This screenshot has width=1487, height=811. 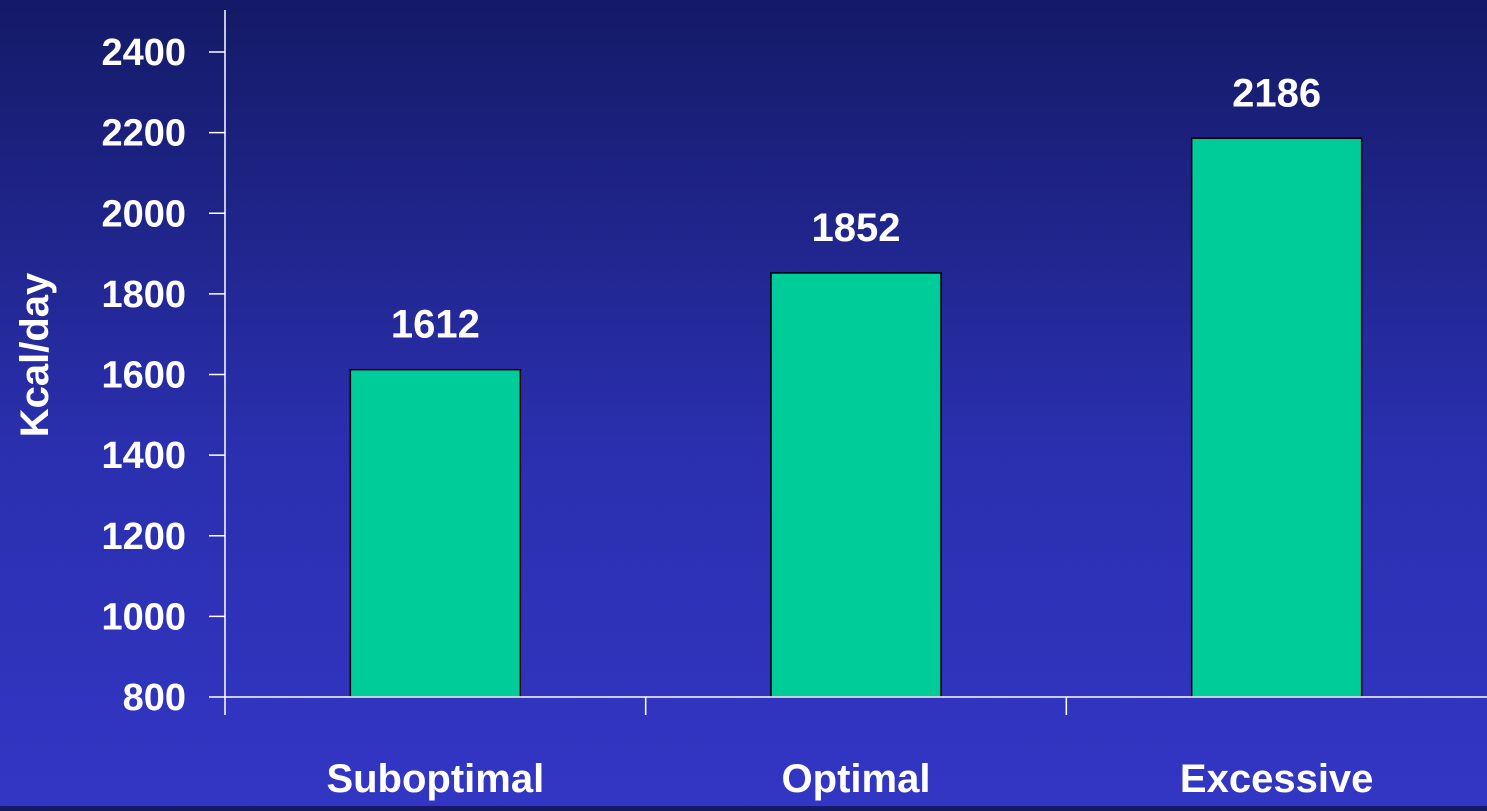 What do you see at coordinates (1277, 779) in the screenshot?
I see `category-label: Excessive` at bounding box center [1277, 779].